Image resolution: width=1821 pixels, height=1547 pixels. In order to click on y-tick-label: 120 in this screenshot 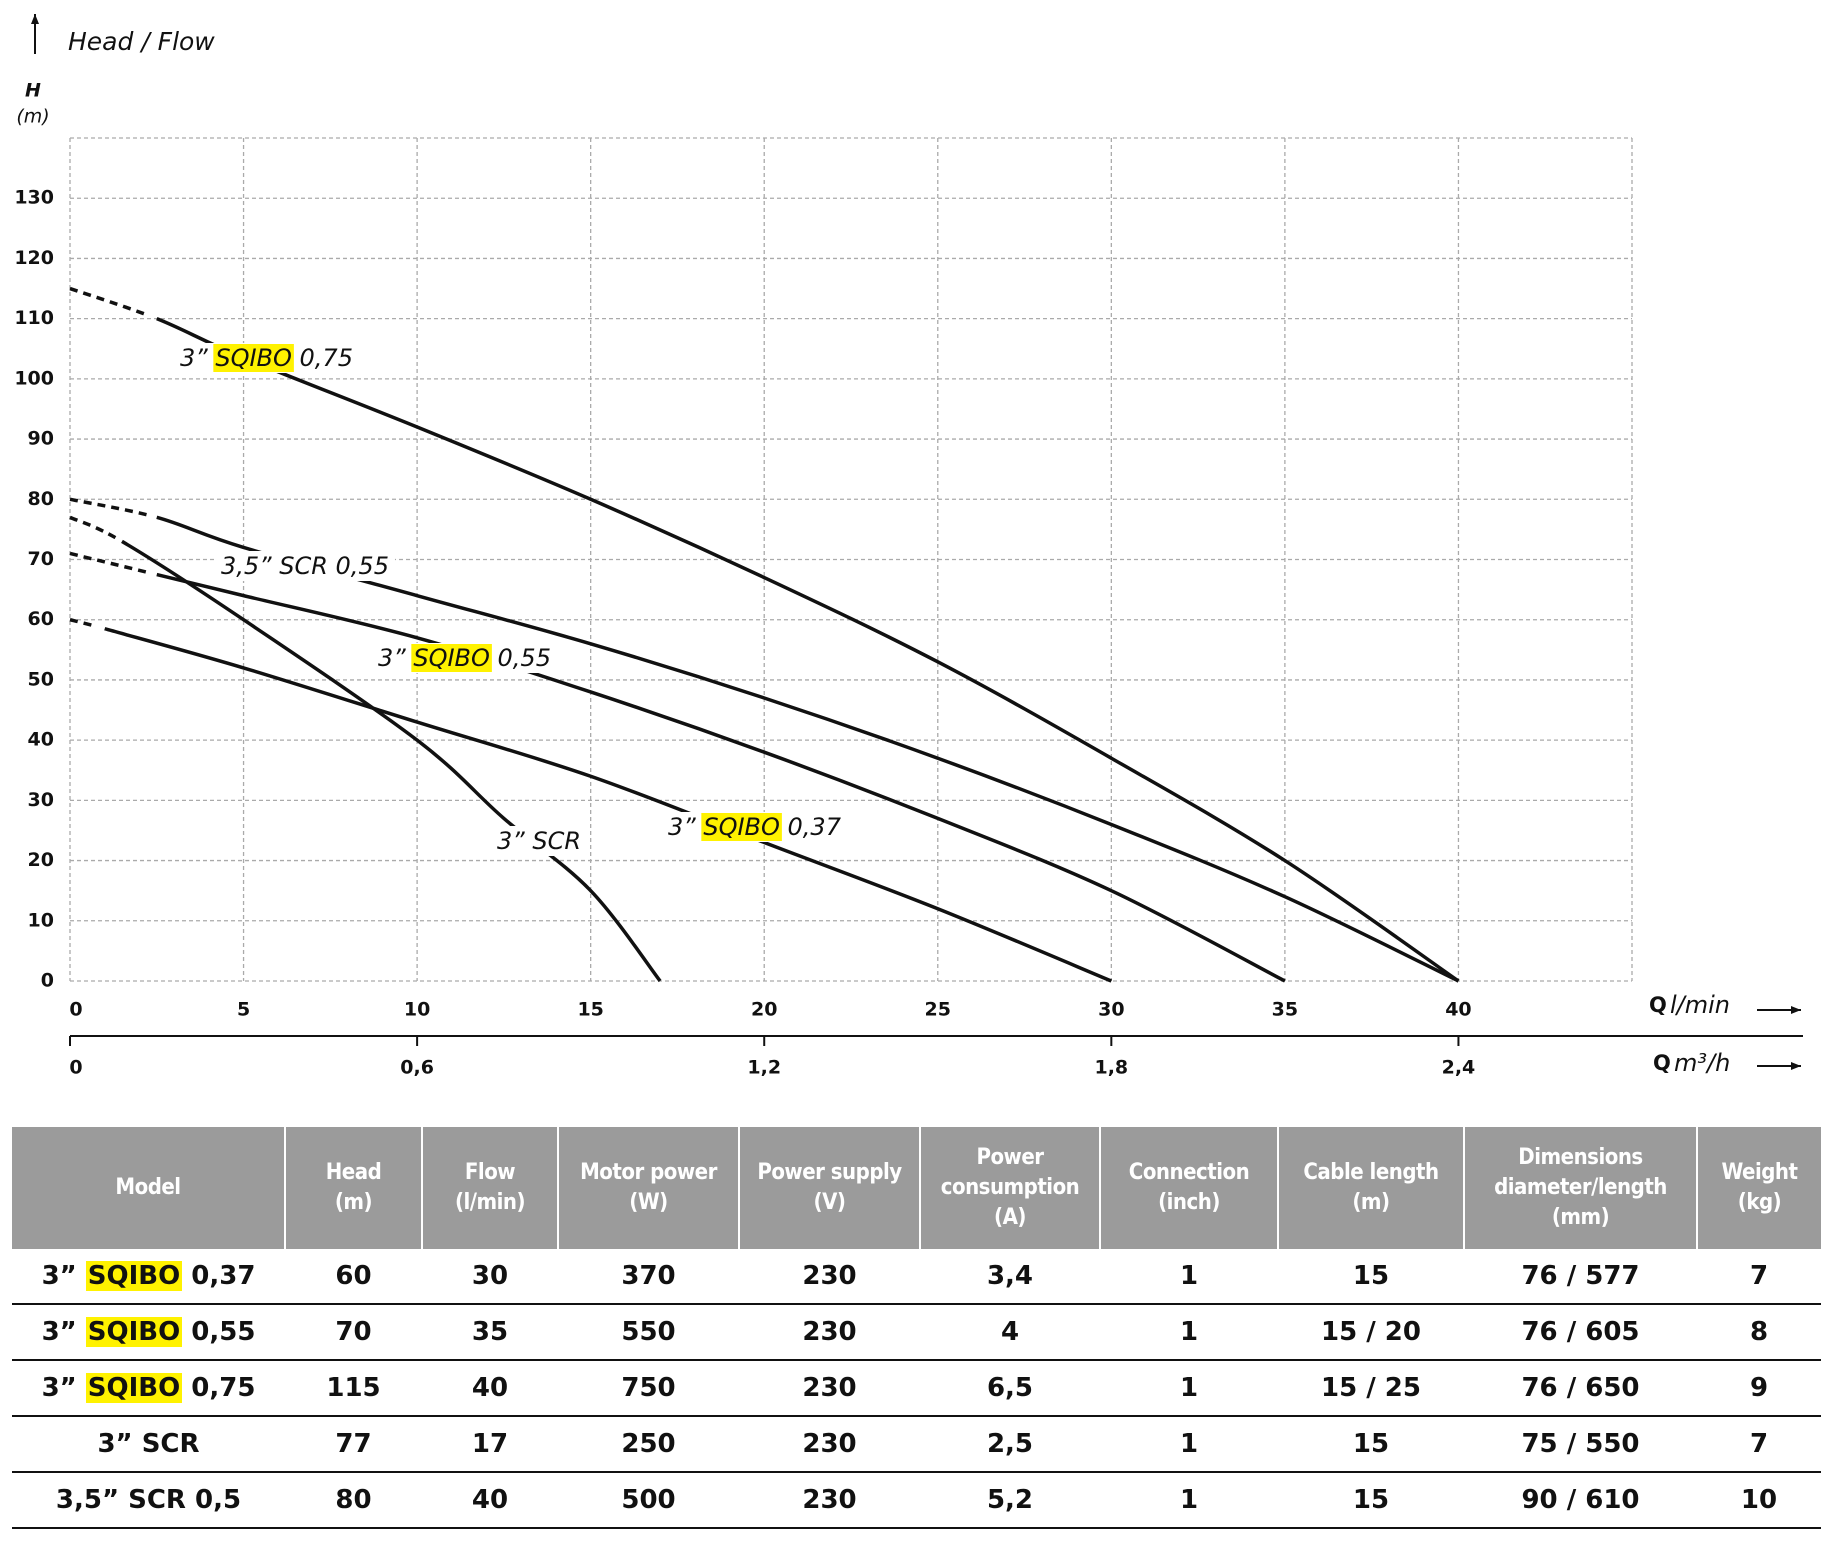, I will do `click(34, 258)`.